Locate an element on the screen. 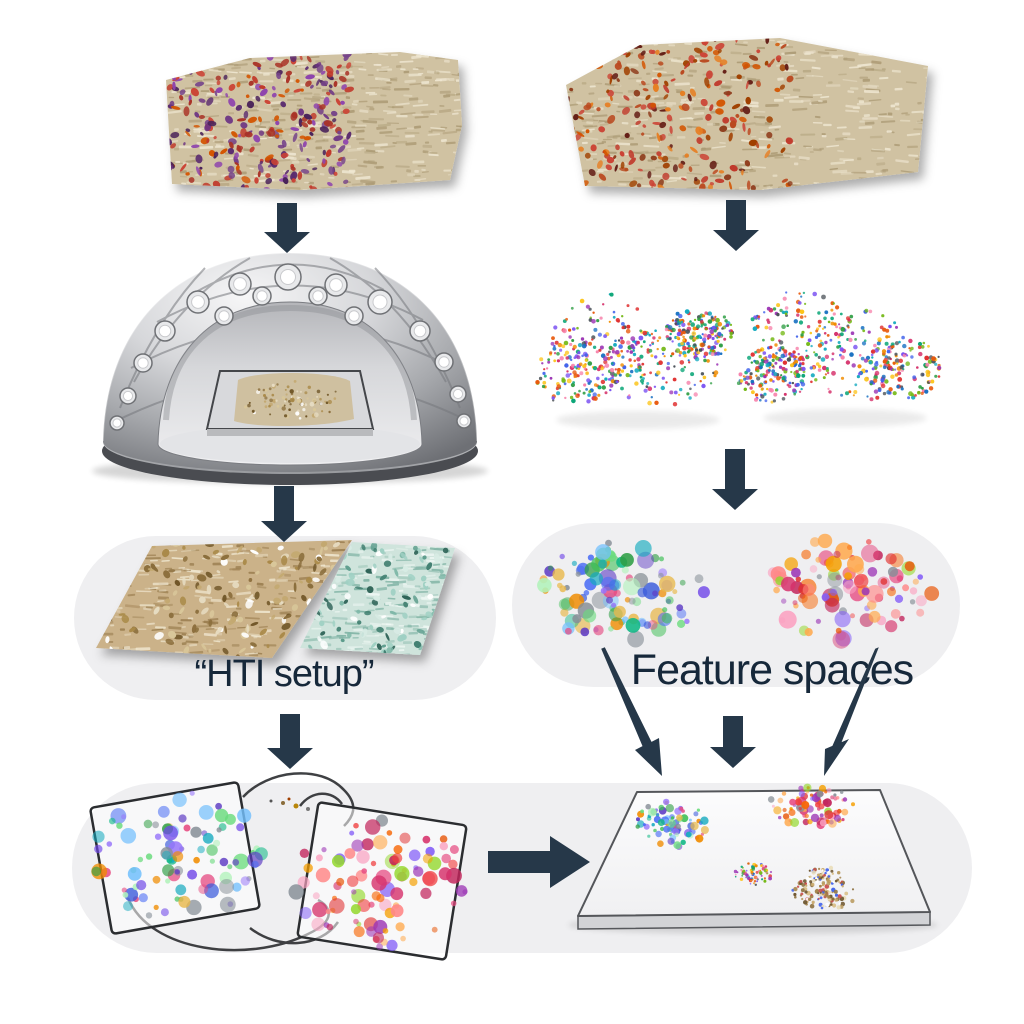  dome-highlight is located at coordinates (290, 347).